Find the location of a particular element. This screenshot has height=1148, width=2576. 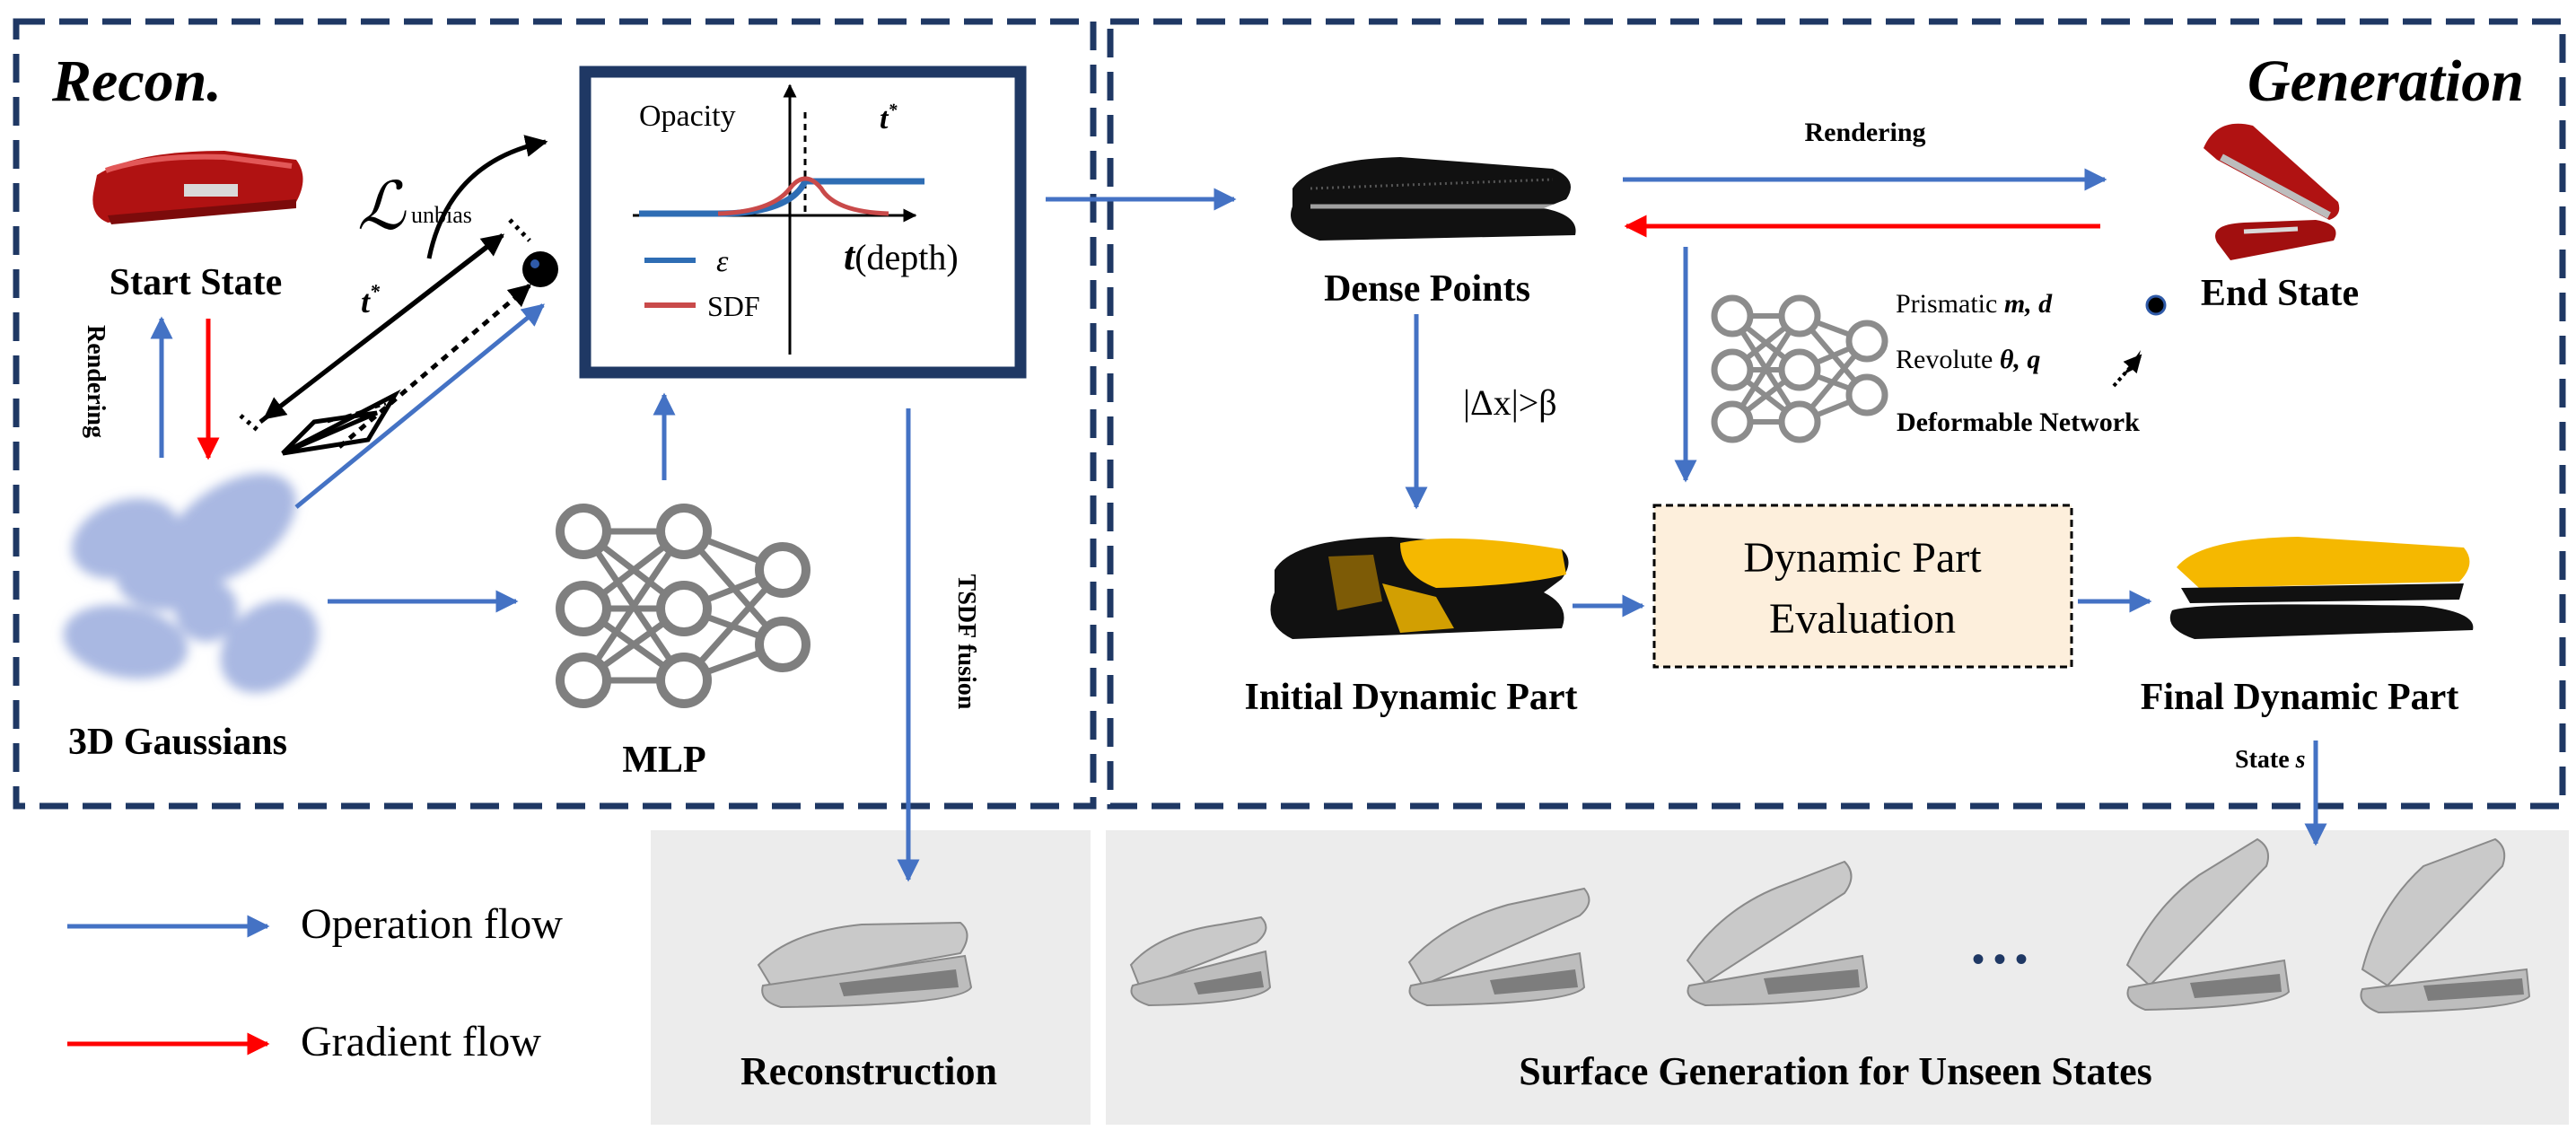

start-state-label: Start State is located at coordinates (196, 282).